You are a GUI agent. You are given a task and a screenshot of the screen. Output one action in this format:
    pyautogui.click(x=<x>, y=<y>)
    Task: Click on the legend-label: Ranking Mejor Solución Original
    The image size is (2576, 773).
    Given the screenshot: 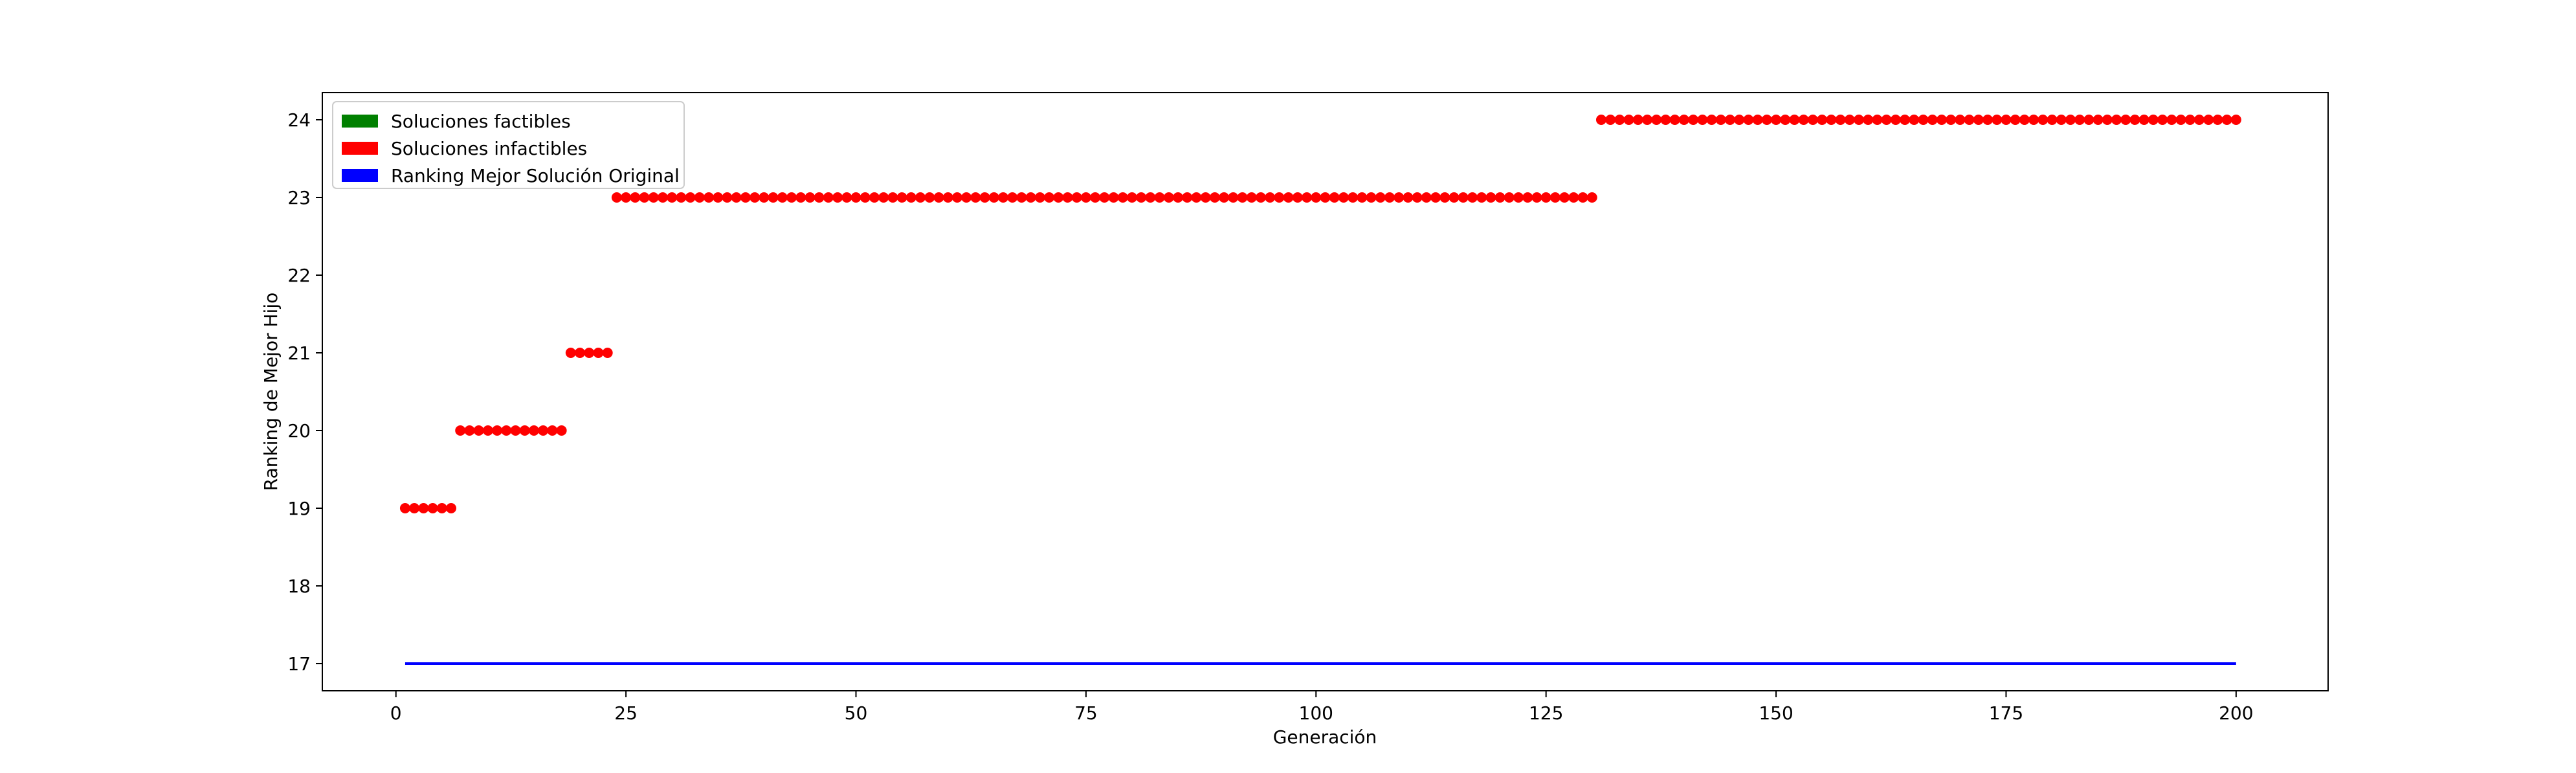 What is the action you would take?
    pyautogui.click(x=535, y=175)
    